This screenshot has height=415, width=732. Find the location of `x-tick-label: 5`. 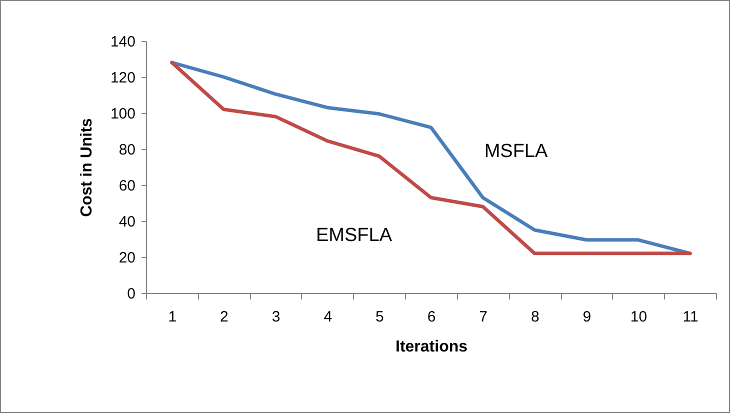

x-tick-label: 5 is located at coordinates (380, 317).